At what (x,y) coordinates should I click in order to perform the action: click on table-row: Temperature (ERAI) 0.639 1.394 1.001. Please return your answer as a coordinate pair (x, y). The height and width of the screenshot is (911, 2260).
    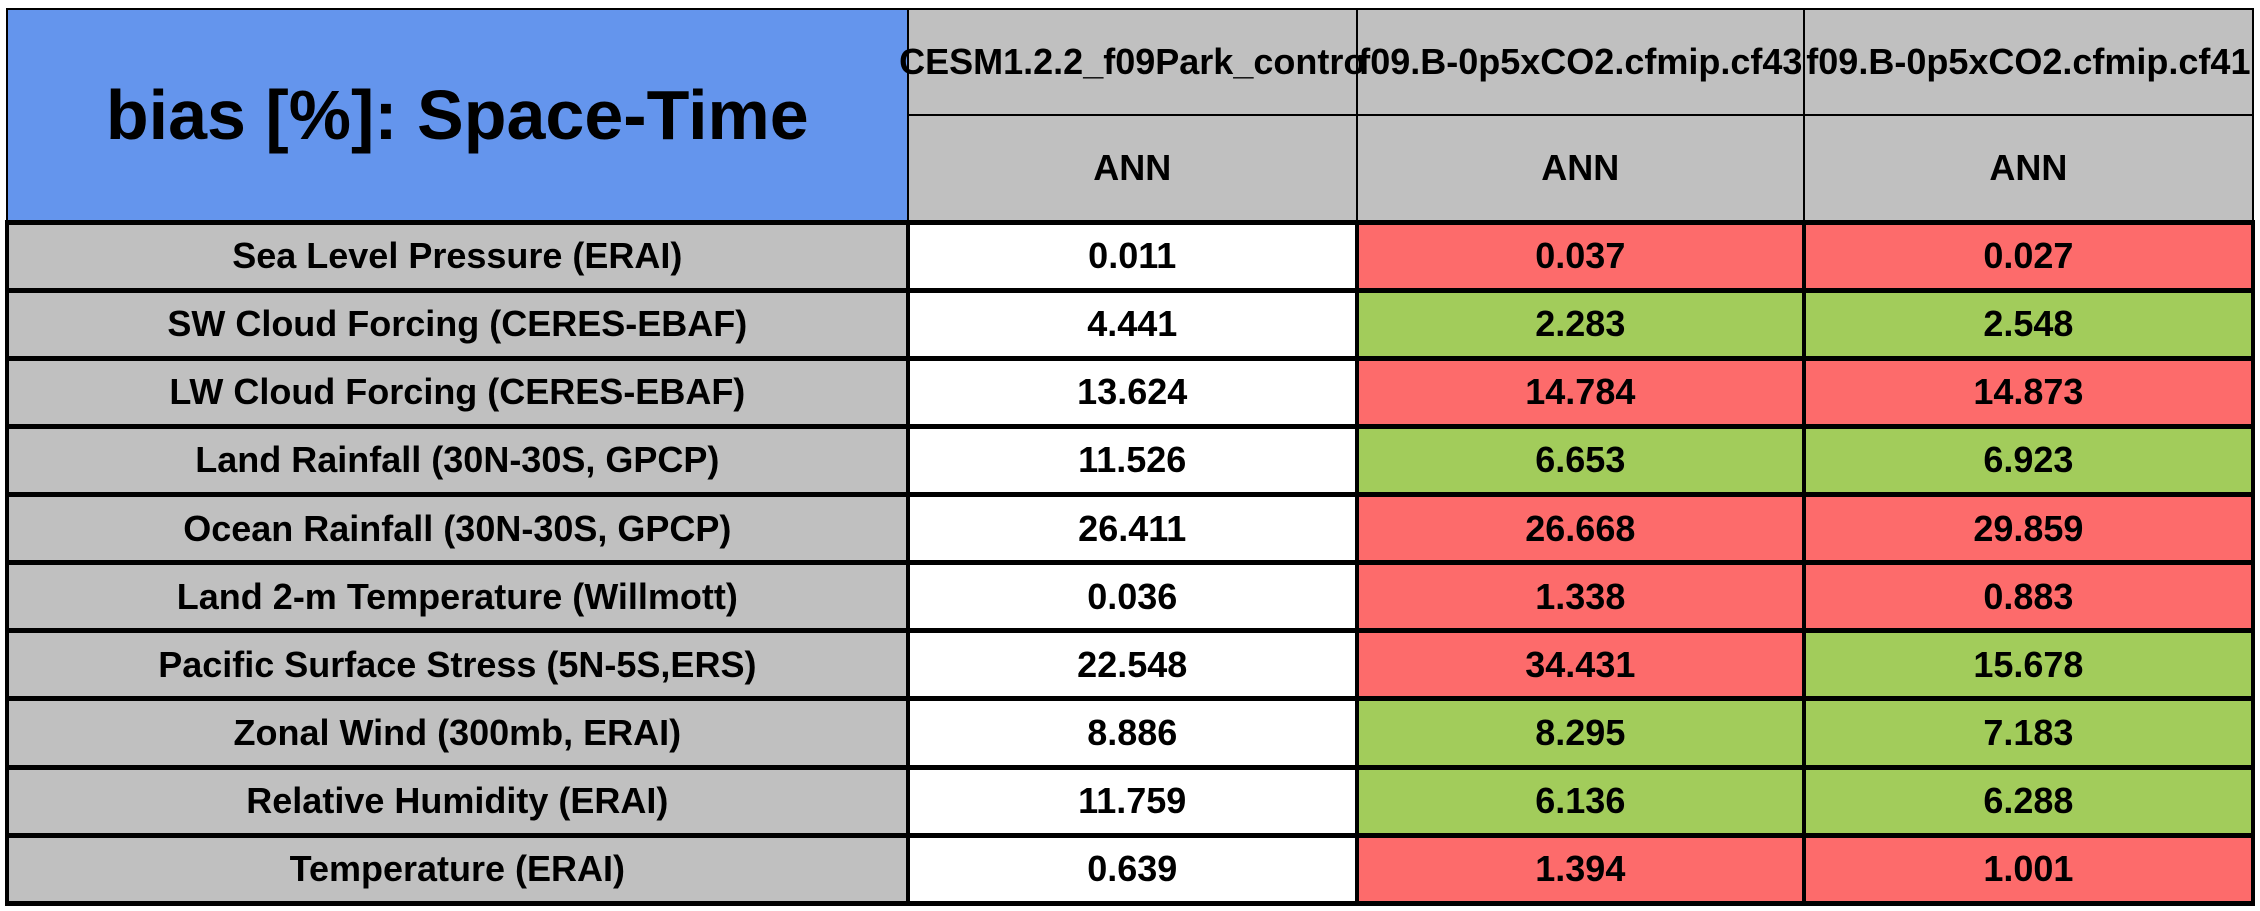
    Looking at the image, I should click on (1130, 869).